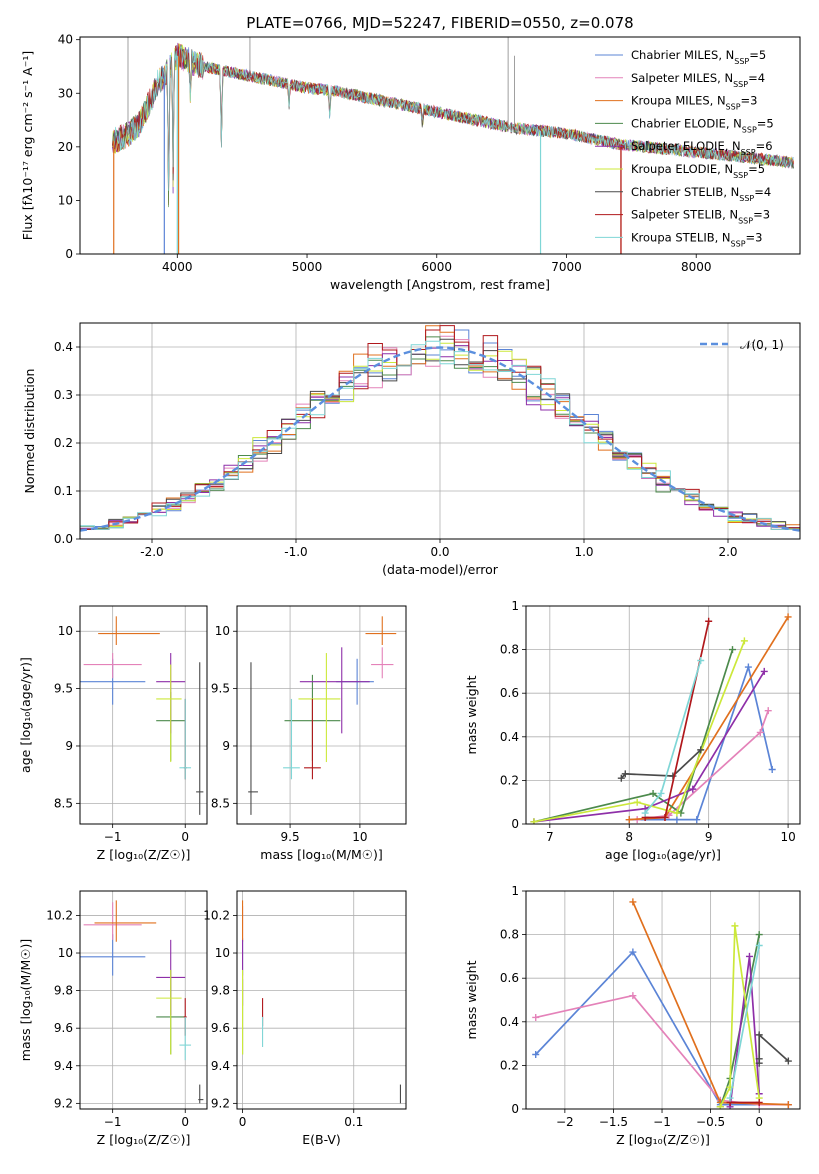  I want to click on weight-marker-chab_elodie, so click(759, 935).